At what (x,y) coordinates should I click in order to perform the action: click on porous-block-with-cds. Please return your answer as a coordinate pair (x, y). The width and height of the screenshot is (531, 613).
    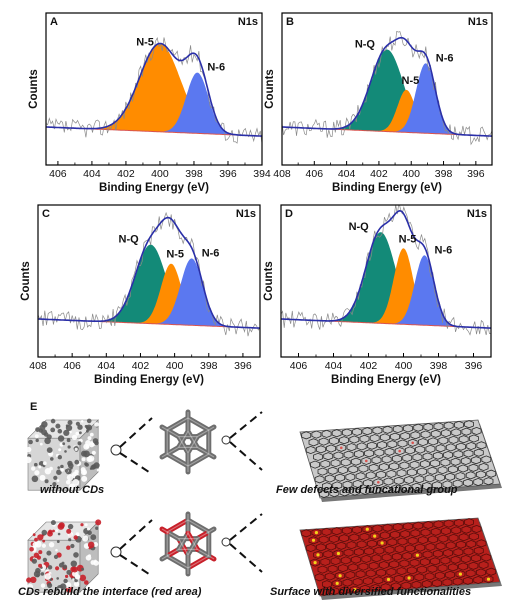
    Looking at the image, I should click on (64, 556).